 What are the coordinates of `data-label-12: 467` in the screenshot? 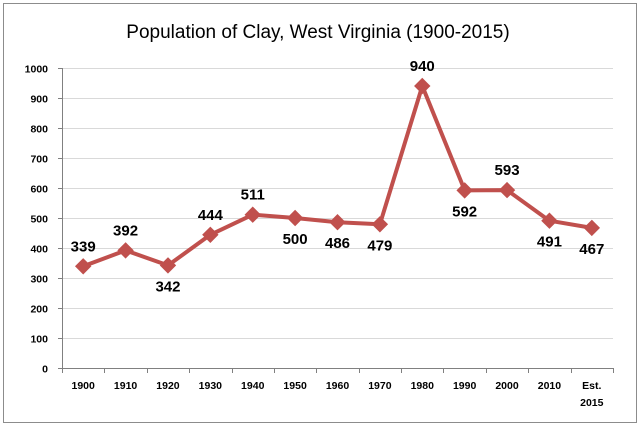 It's located at (591, 249).